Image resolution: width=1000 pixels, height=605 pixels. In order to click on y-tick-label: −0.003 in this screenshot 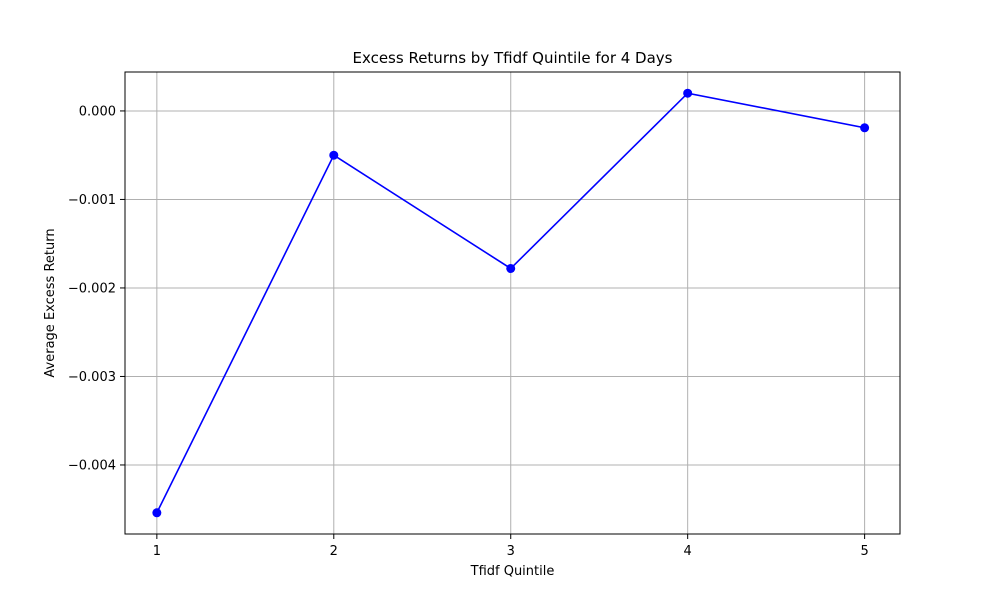, I will do `click(92, 377)`.